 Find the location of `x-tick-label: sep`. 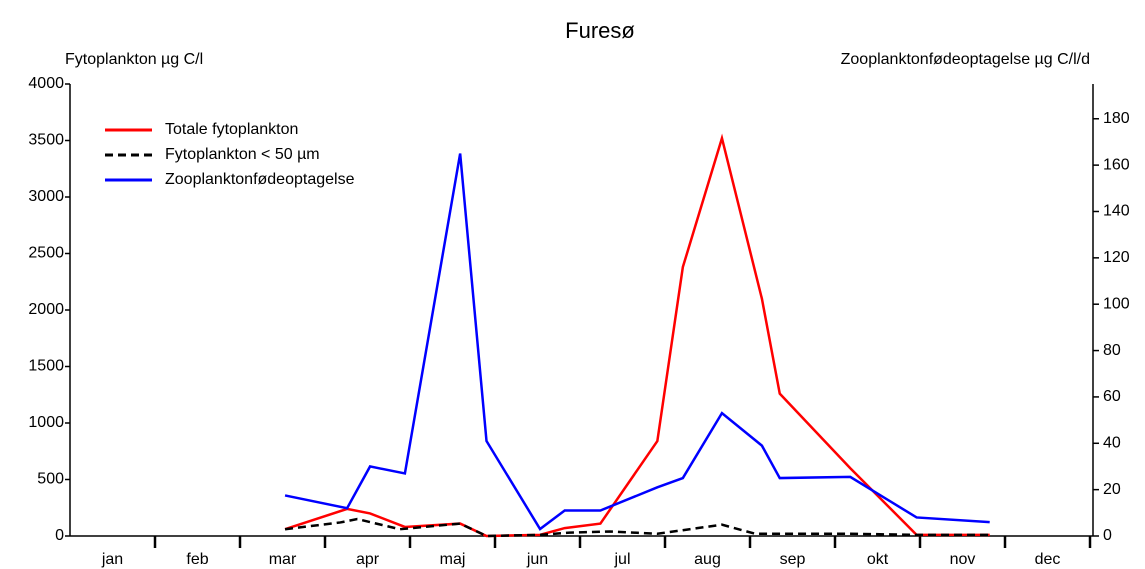

x-tick-label: sep is located at coordinates (793, 559).